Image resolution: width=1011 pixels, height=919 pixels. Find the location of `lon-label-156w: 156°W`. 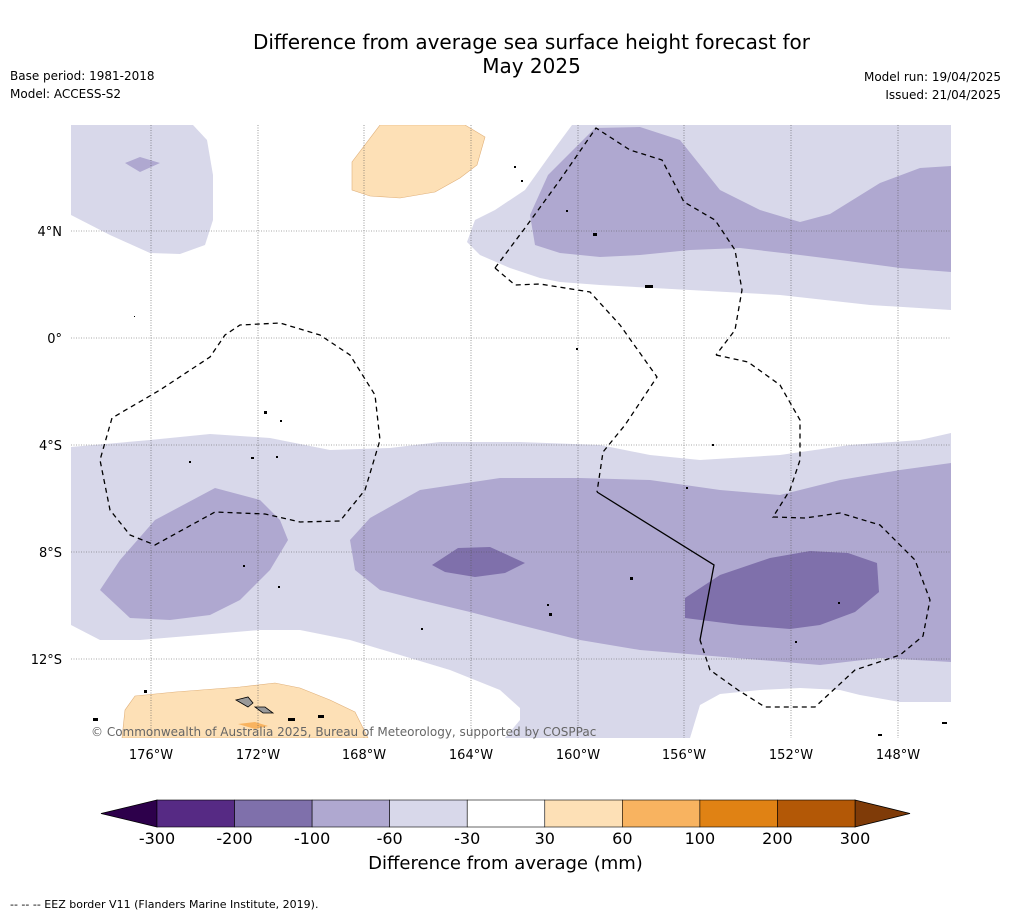

lon-label-156w: 156°W is located at coordinates (684, 755).